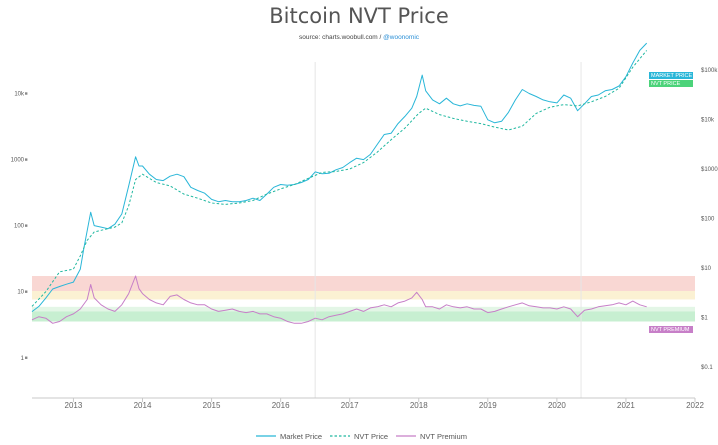 This screenshot has width=718, height=445. Describe the element at coordinates (74, 405) in the screenshot. I see `x-tick-label-0: 2013` at that location.